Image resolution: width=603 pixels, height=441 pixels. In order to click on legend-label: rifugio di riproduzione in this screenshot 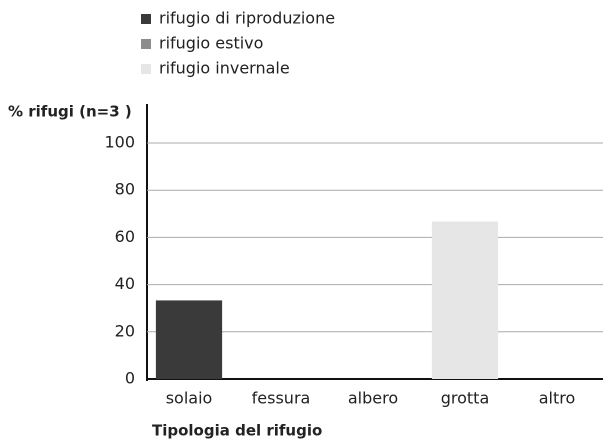, I will do `click(247, 18)`.